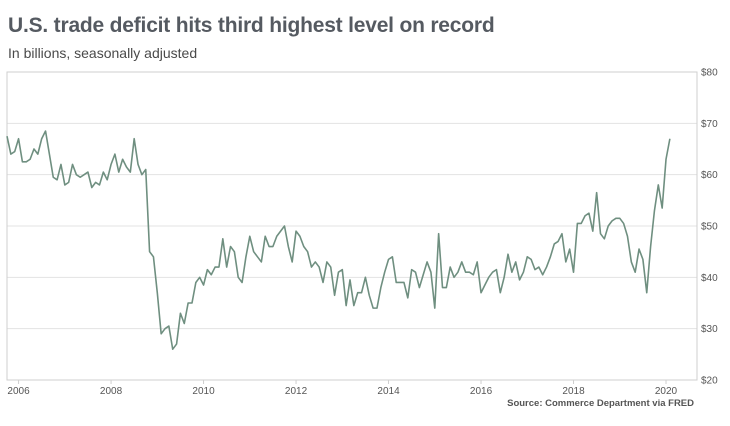  Describe the element at coordinates (388, 391) in the screenshot. I see `x-tick-label: 2014` at that location.